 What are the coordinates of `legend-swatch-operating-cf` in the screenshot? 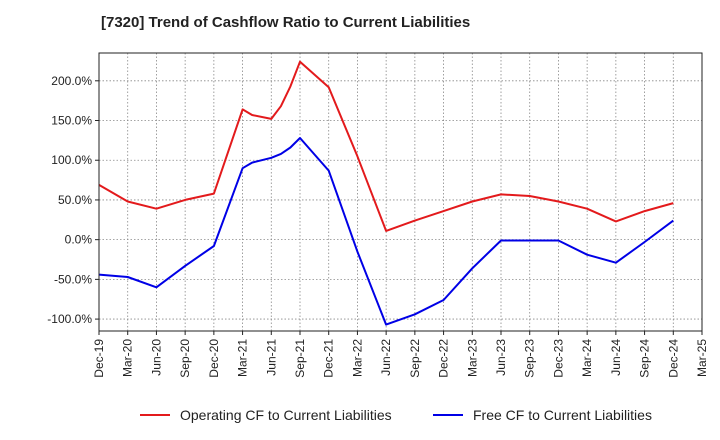 It's located at (155, 415).